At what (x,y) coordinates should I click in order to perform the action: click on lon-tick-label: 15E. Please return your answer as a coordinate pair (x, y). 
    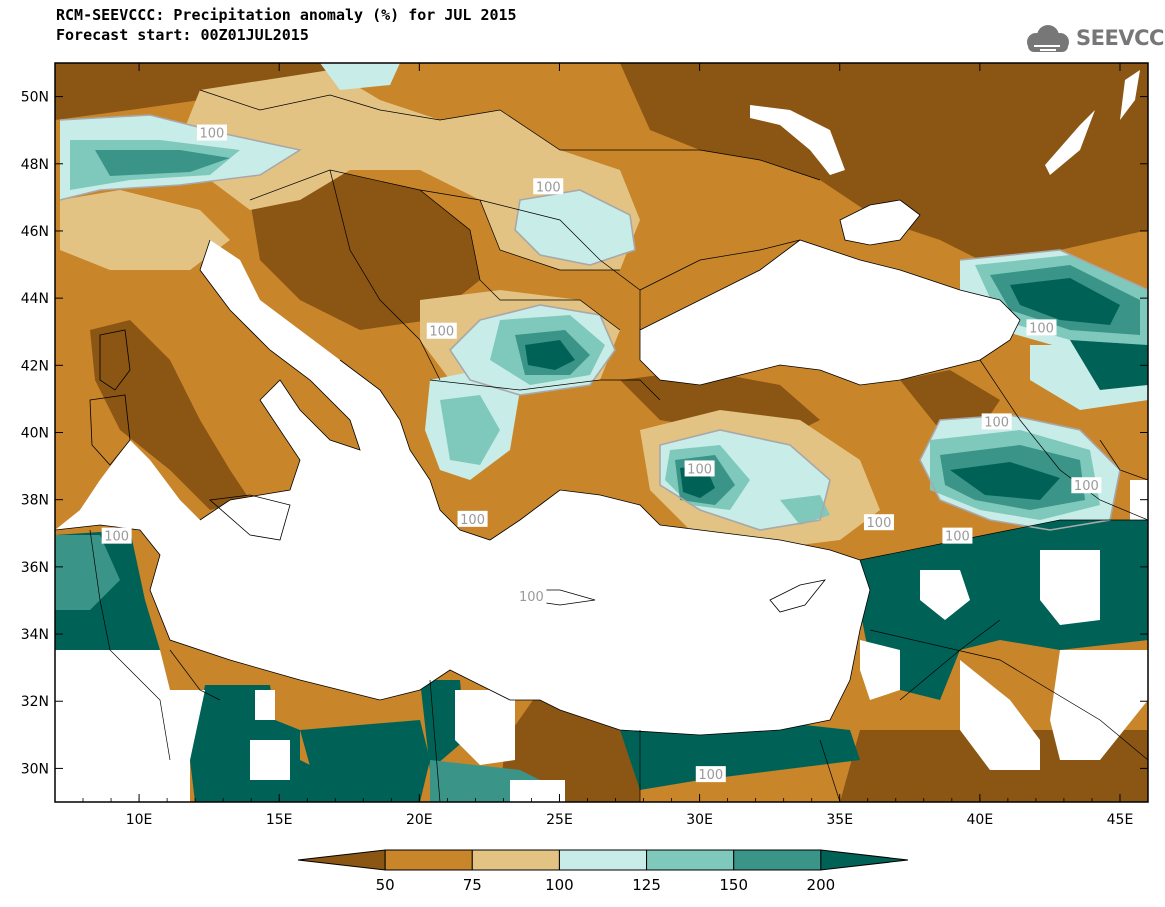
    Looking at the image, I should click on (279, 820).